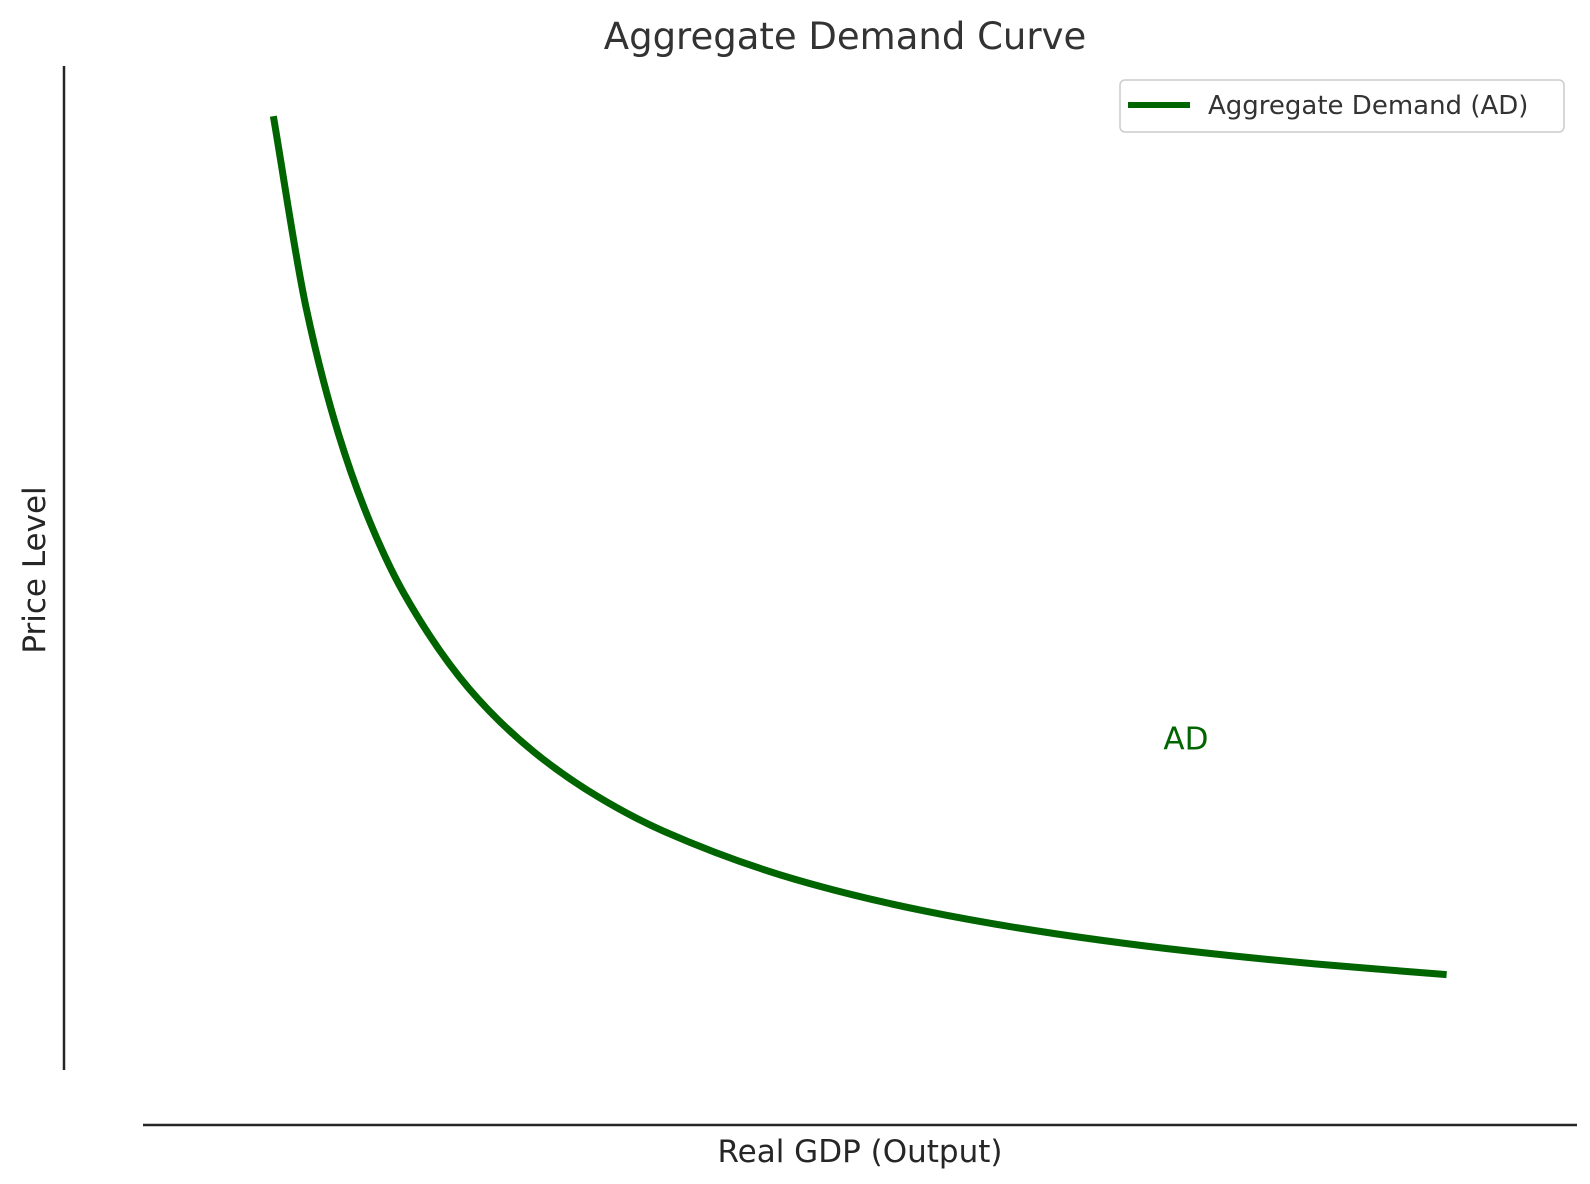 The height and width of the screenshot is (1184, 1590). I want to click on legend: Aggregate Demand (AD), so click(1342, 106).